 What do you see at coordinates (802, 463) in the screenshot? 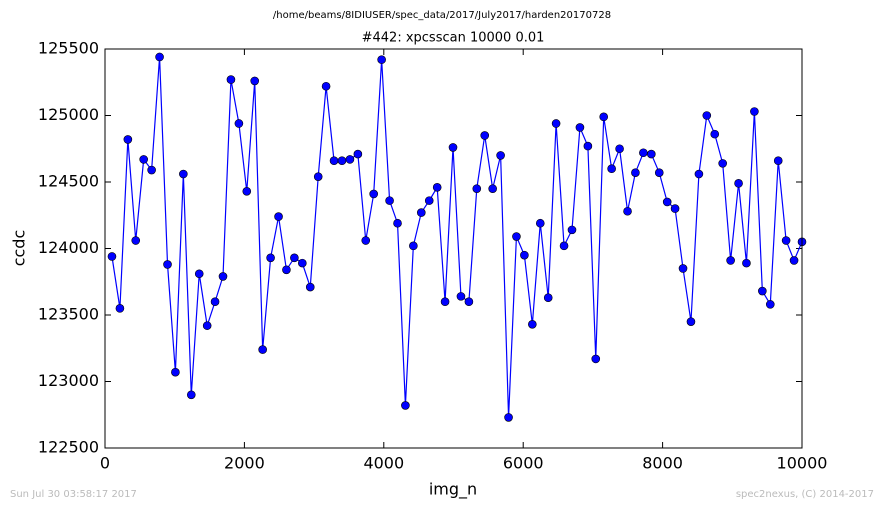
I see `x-tick-label: 10000` at bounding box center [802, 463].